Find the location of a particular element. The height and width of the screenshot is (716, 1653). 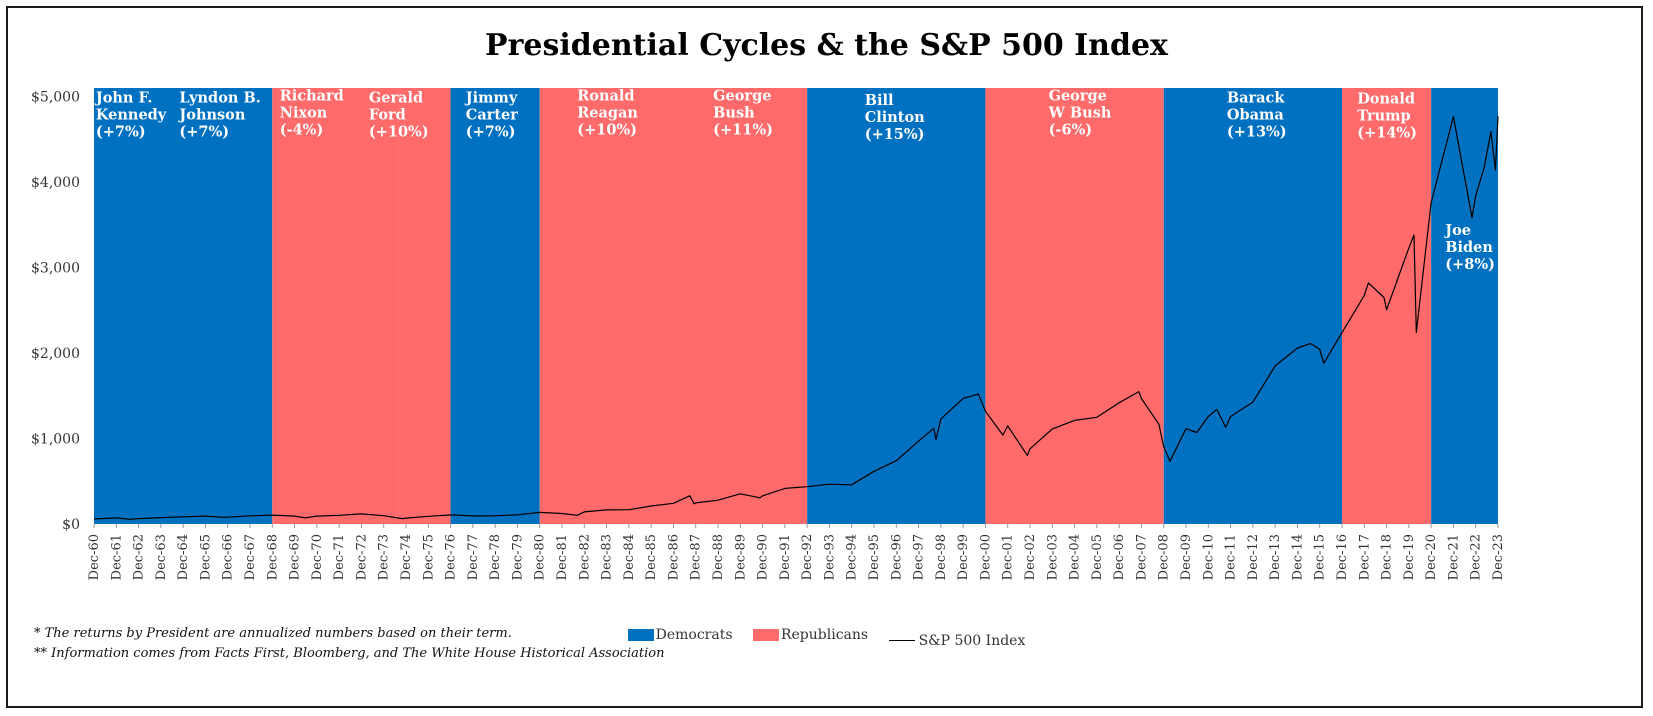

x-tick-label: Dec-72 is located at coordinates (361, 557).